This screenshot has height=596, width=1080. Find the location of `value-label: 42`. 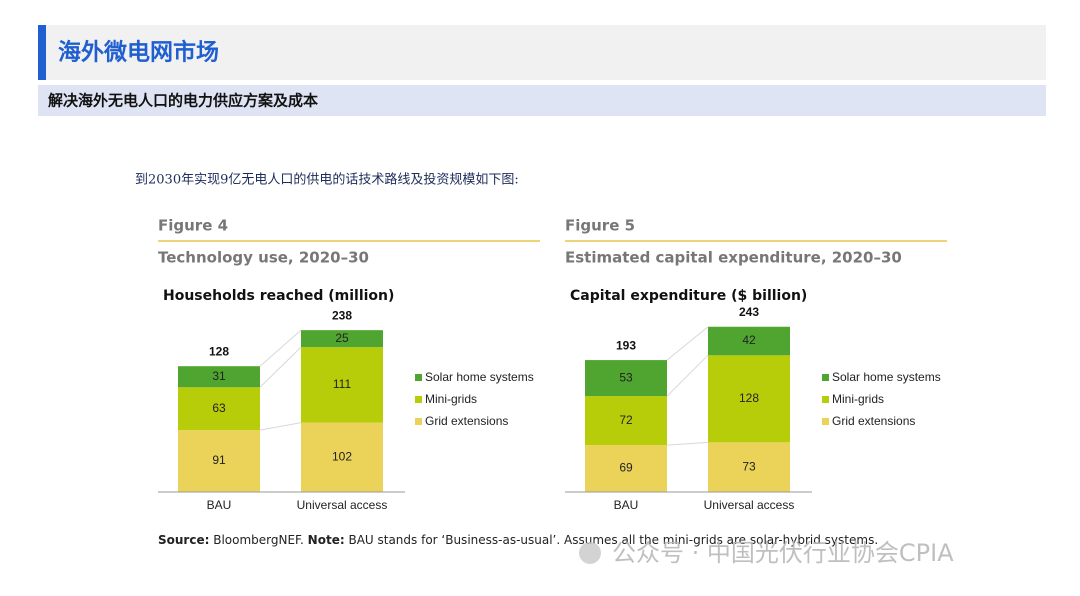

value-label: 42 is located at coordinates (749, 340).